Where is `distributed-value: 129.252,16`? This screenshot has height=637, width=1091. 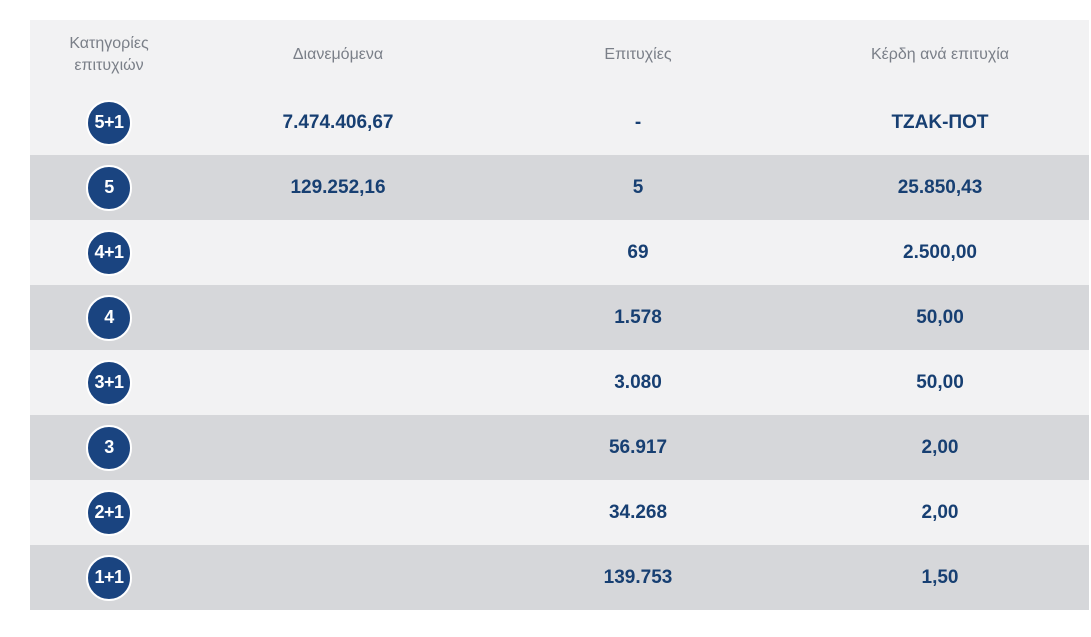
distributed-value: 129.252,16 is located at coordinates (338, 187).